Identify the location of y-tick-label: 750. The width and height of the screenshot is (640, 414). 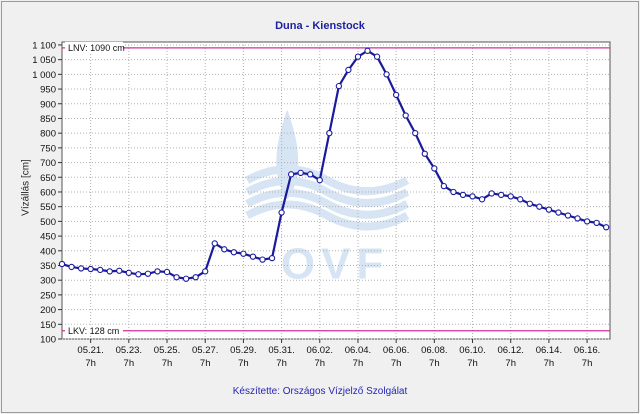
(48, 148).